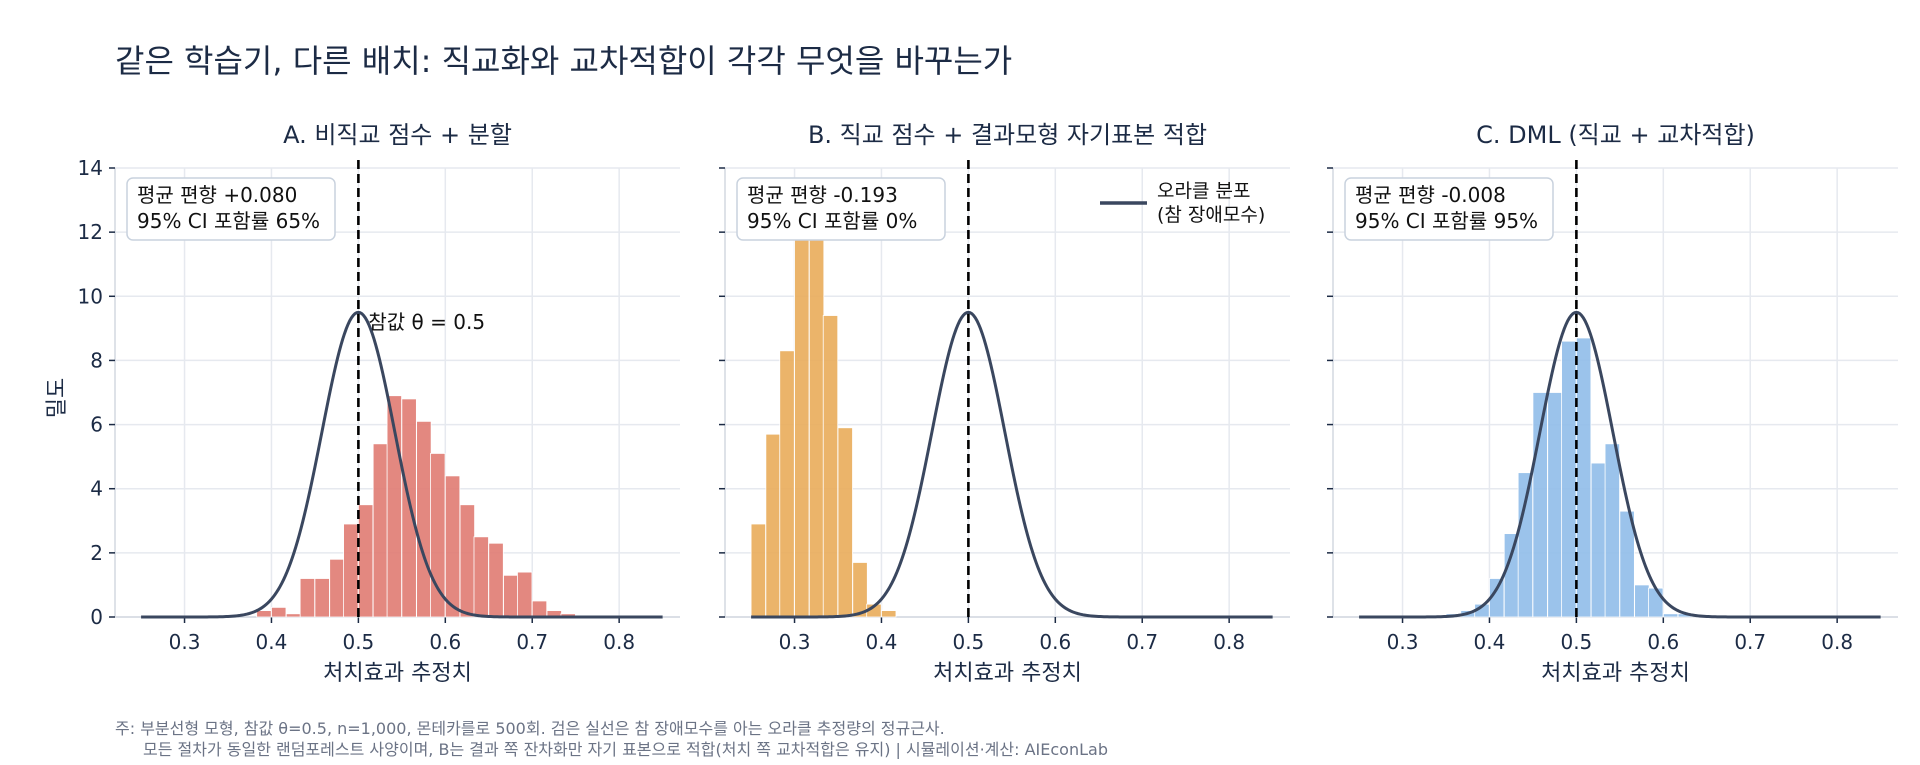  Describe the element at coordinates (96, 489) in the screenshot. I see `y-tick-label: 4` at that location.